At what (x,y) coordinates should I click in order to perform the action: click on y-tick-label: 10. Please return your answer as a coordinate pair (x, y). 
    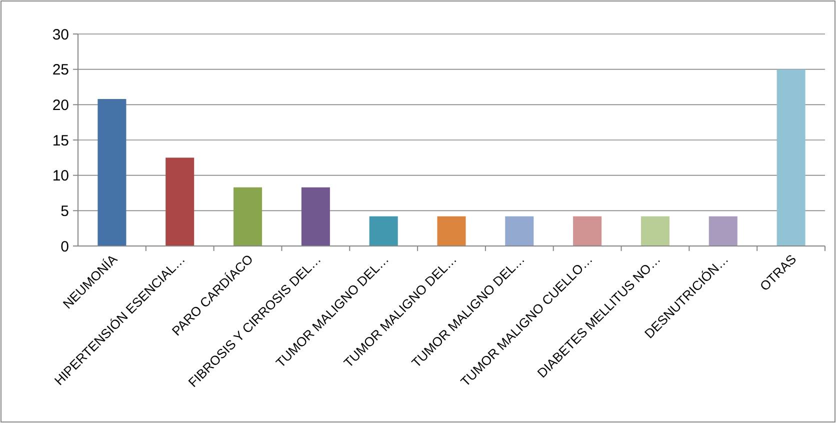
    Looking at the image, I should click on (60, 176).